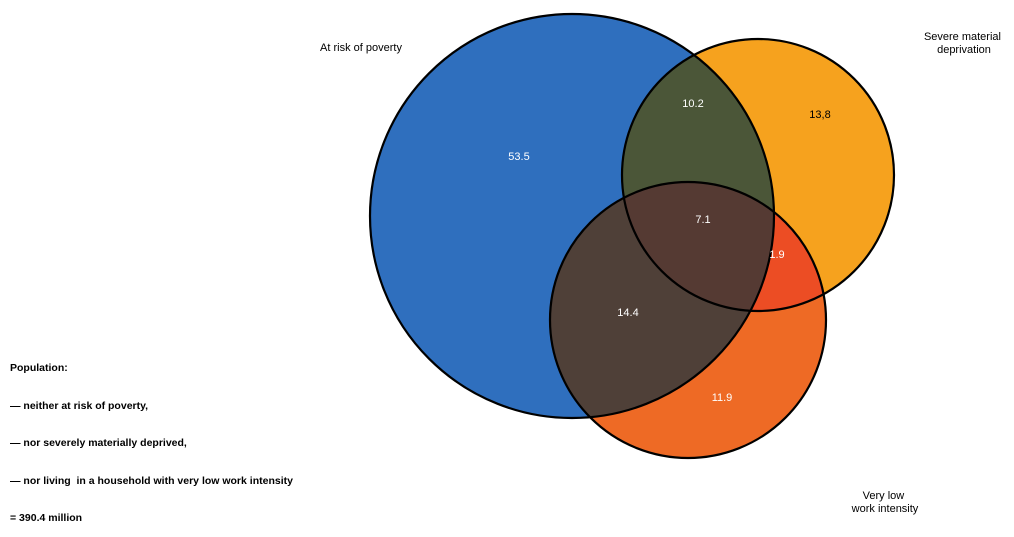 Image resolution: width=1014 pixels, height=537 pixels. What do you see at coordinates (964, 43) in the screenshot?
I see `set-label-deprivation: Severe material deprivation` at bounding box center [964, 43].